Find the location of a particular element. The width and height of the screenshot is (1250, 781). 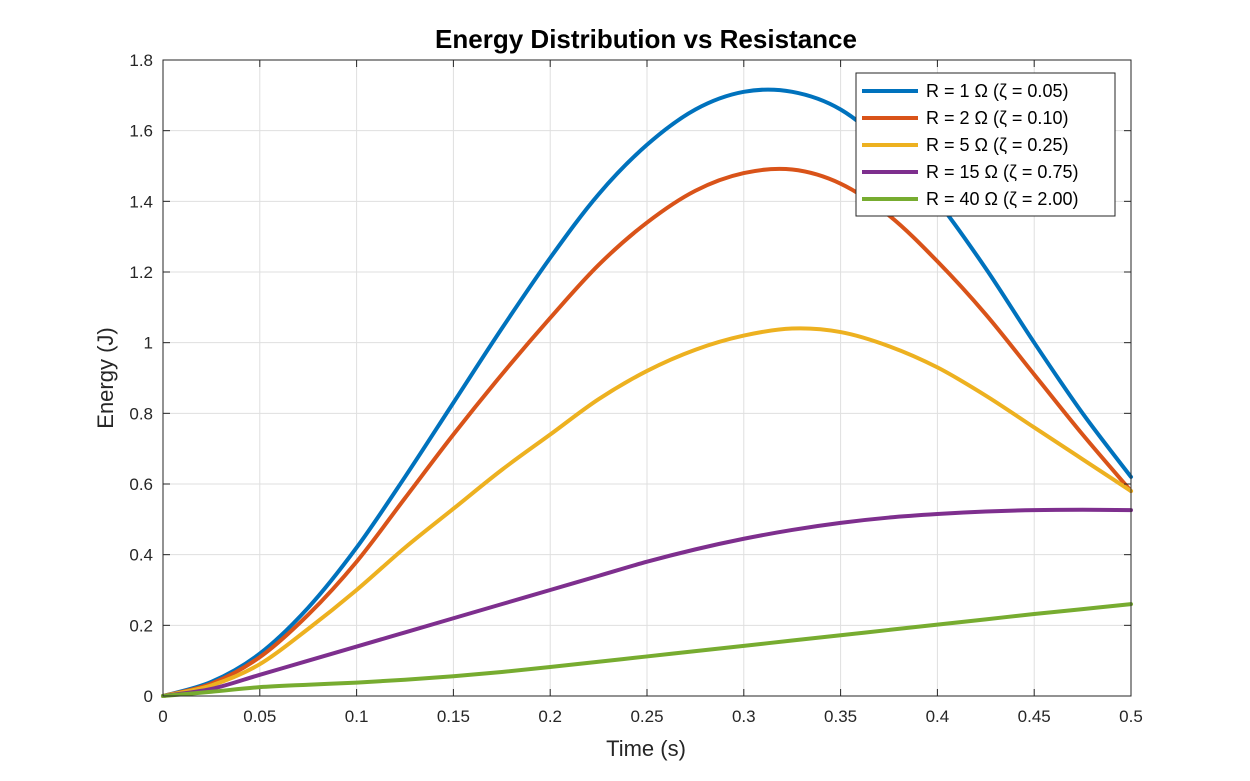

y-axis-label: Energy (J) is located at coordinates (105, 377).